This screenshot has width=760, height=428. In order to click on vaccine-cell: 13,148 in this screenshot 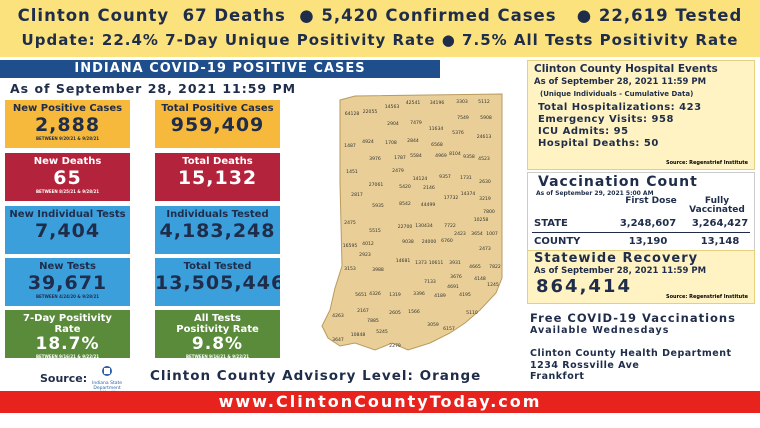, I will do `click(720, 241)`.